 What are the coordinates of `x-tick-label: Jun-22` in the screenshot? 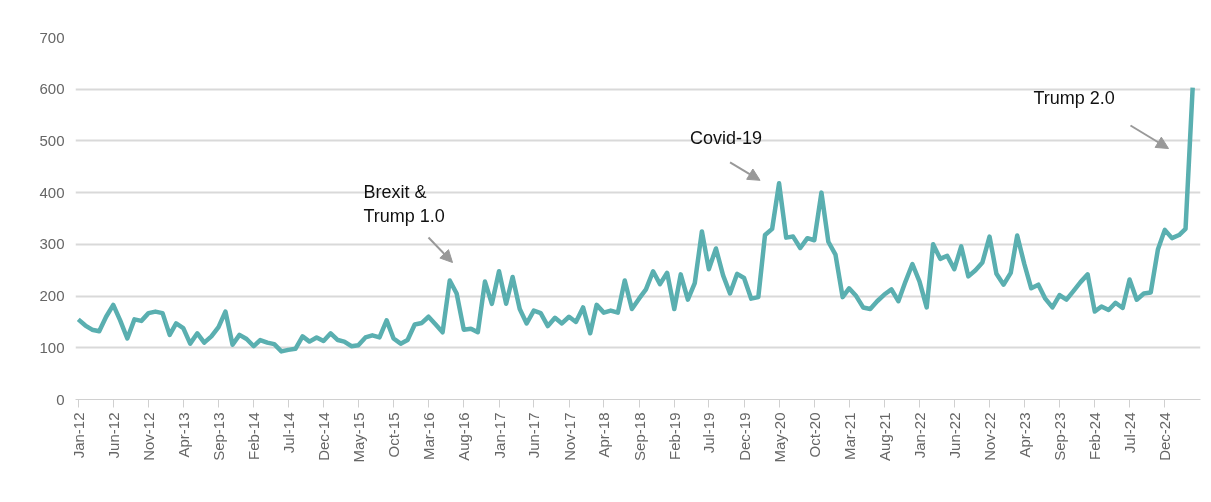 It's located at (954, 435).